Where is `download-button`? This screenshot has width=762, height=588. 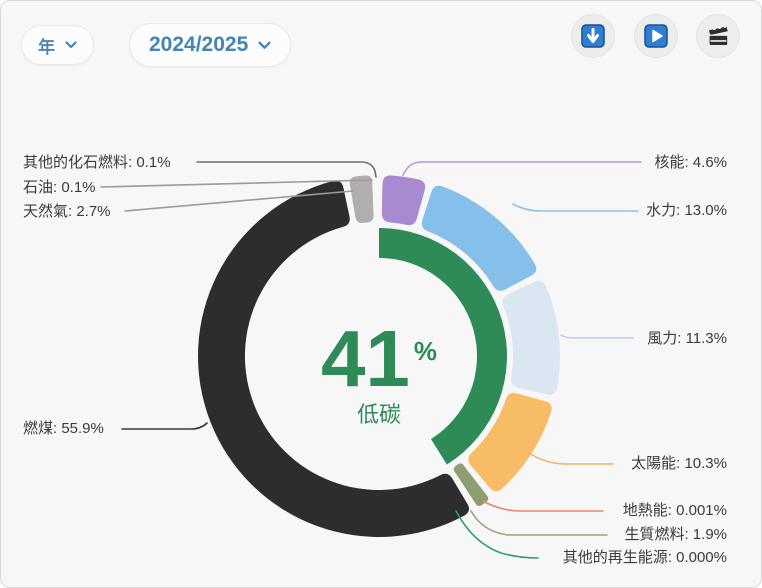 download-button is located at coordinates (593, 36).